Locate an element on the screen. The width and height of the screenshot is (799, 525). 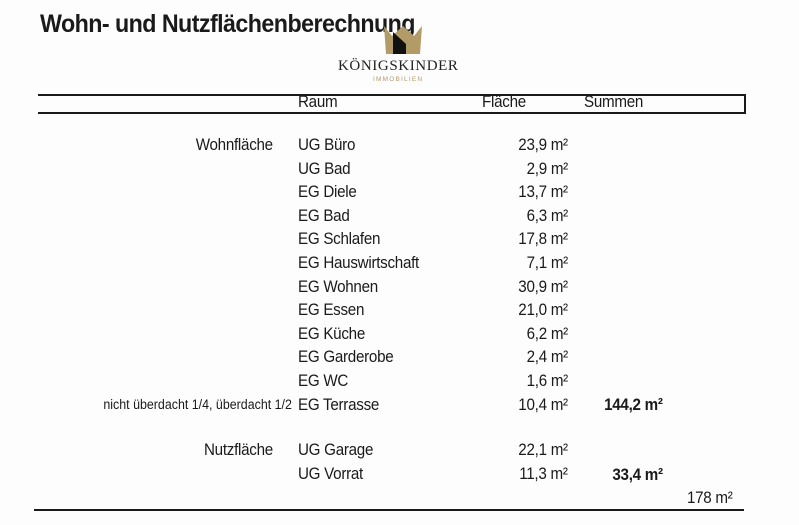
room-name: EG Küche is located at coordinates (331, 333).